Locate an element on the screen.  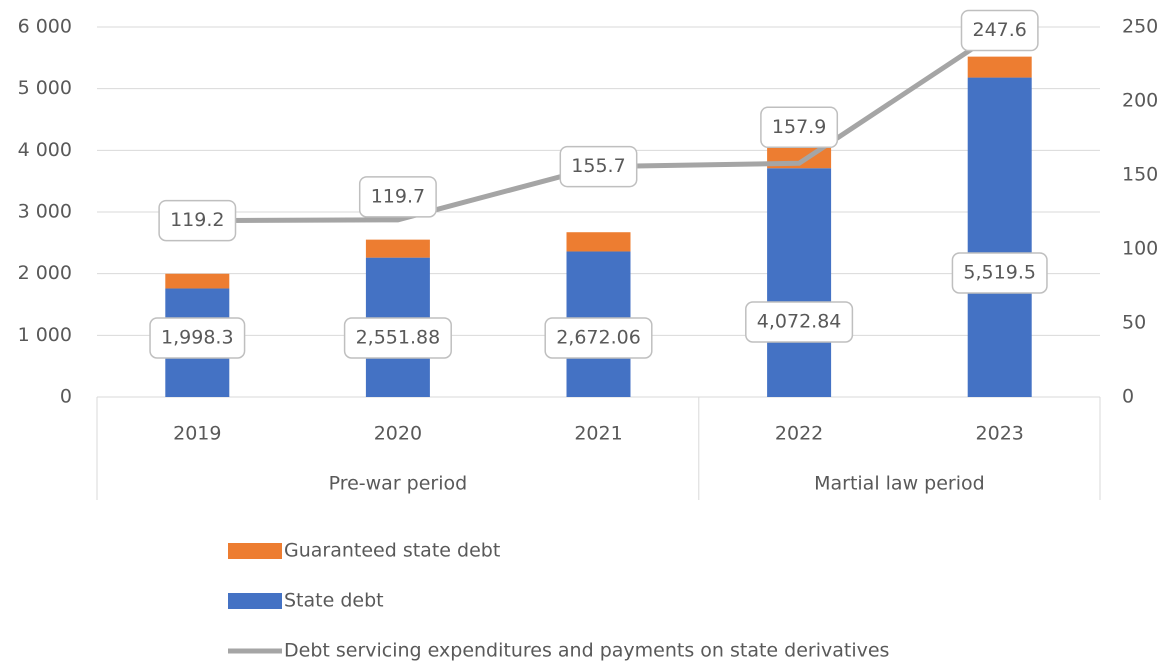
x-tick-label: 2022 is located at coordinates (799, 434).